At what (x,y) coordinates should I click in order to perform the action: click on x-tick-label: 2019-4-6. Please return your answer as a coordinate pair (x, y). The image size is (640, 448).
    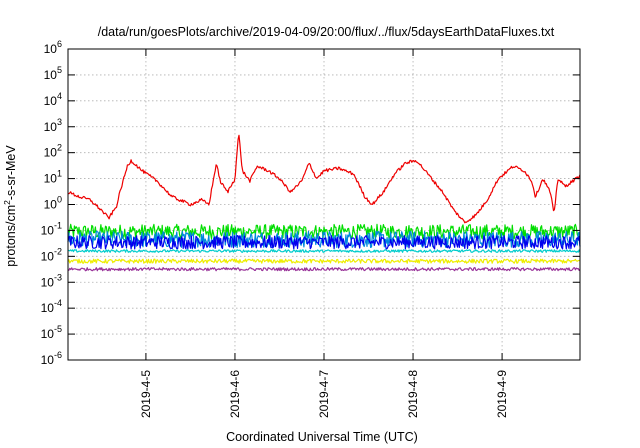
    Looking at the image, I should click on (235, 394).